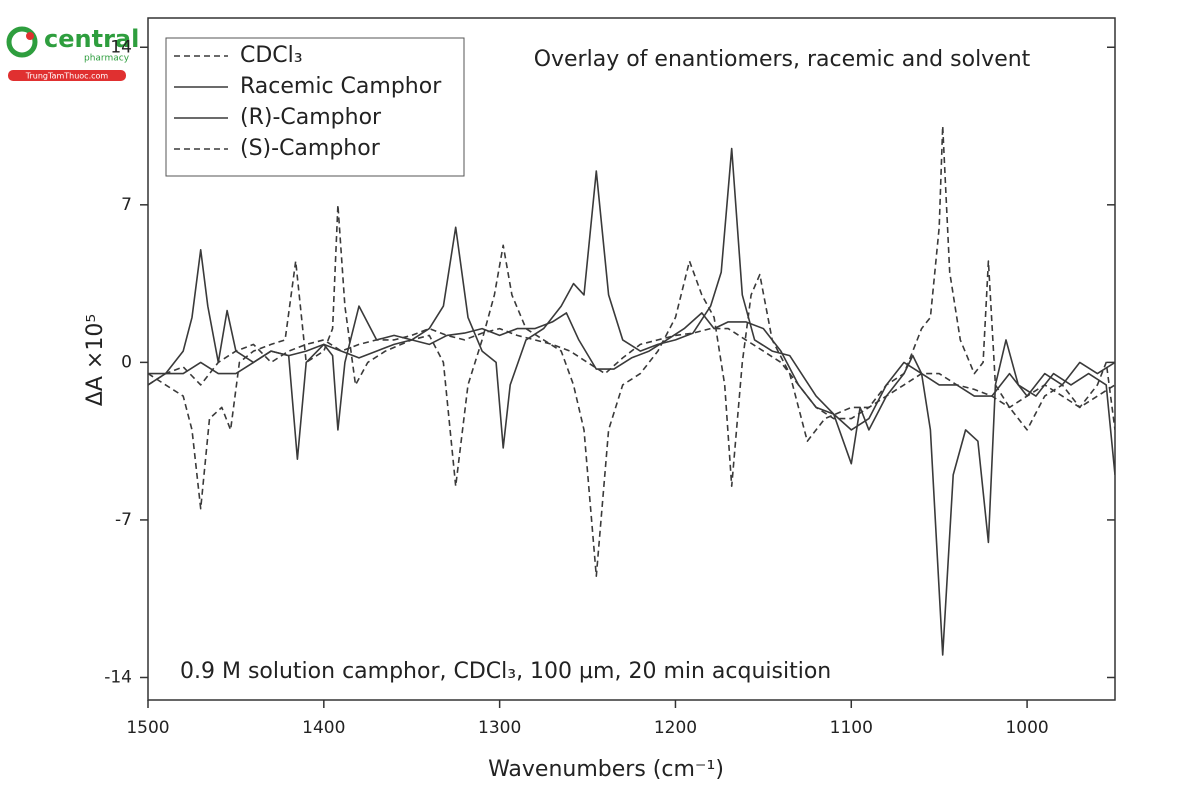 Image resolution: width=1200 pixels, height=800 pixels. Describe the element at coordinates (323, 728) in the screenshot. I see `x-tick-label: 1400` at that location.